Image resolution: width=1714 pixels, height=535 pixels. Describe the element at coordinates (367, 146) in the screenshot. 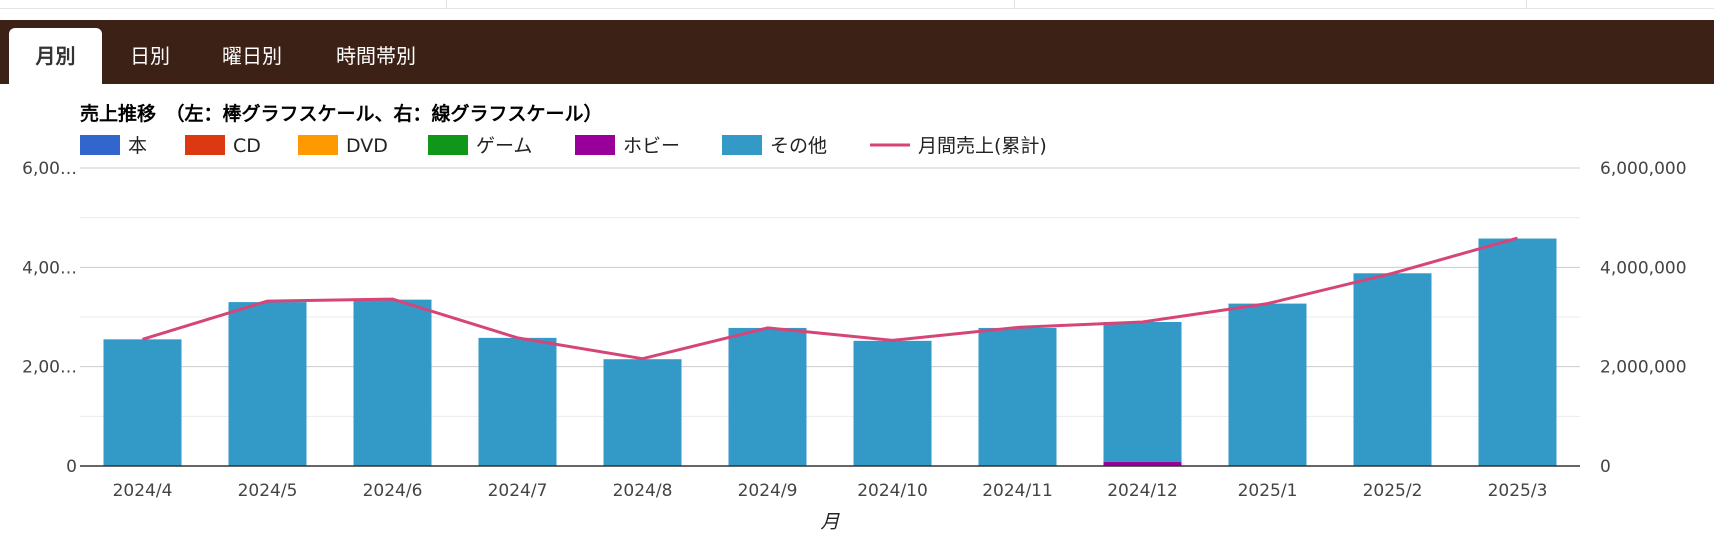

I see `legend-label: DVD` at that location.